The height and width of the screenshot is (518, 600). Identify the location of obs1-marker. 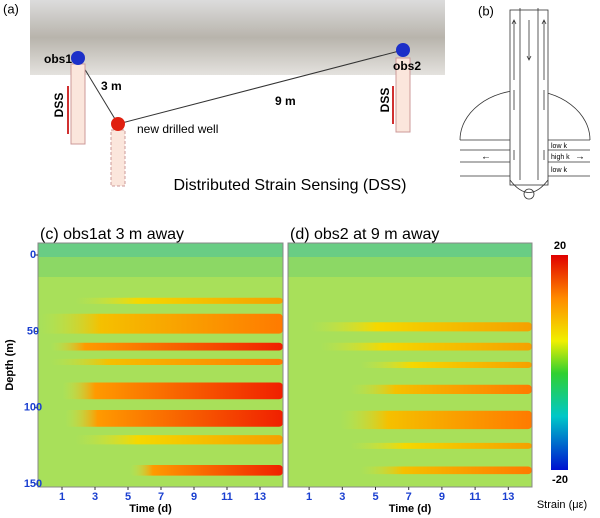
(78, 58).